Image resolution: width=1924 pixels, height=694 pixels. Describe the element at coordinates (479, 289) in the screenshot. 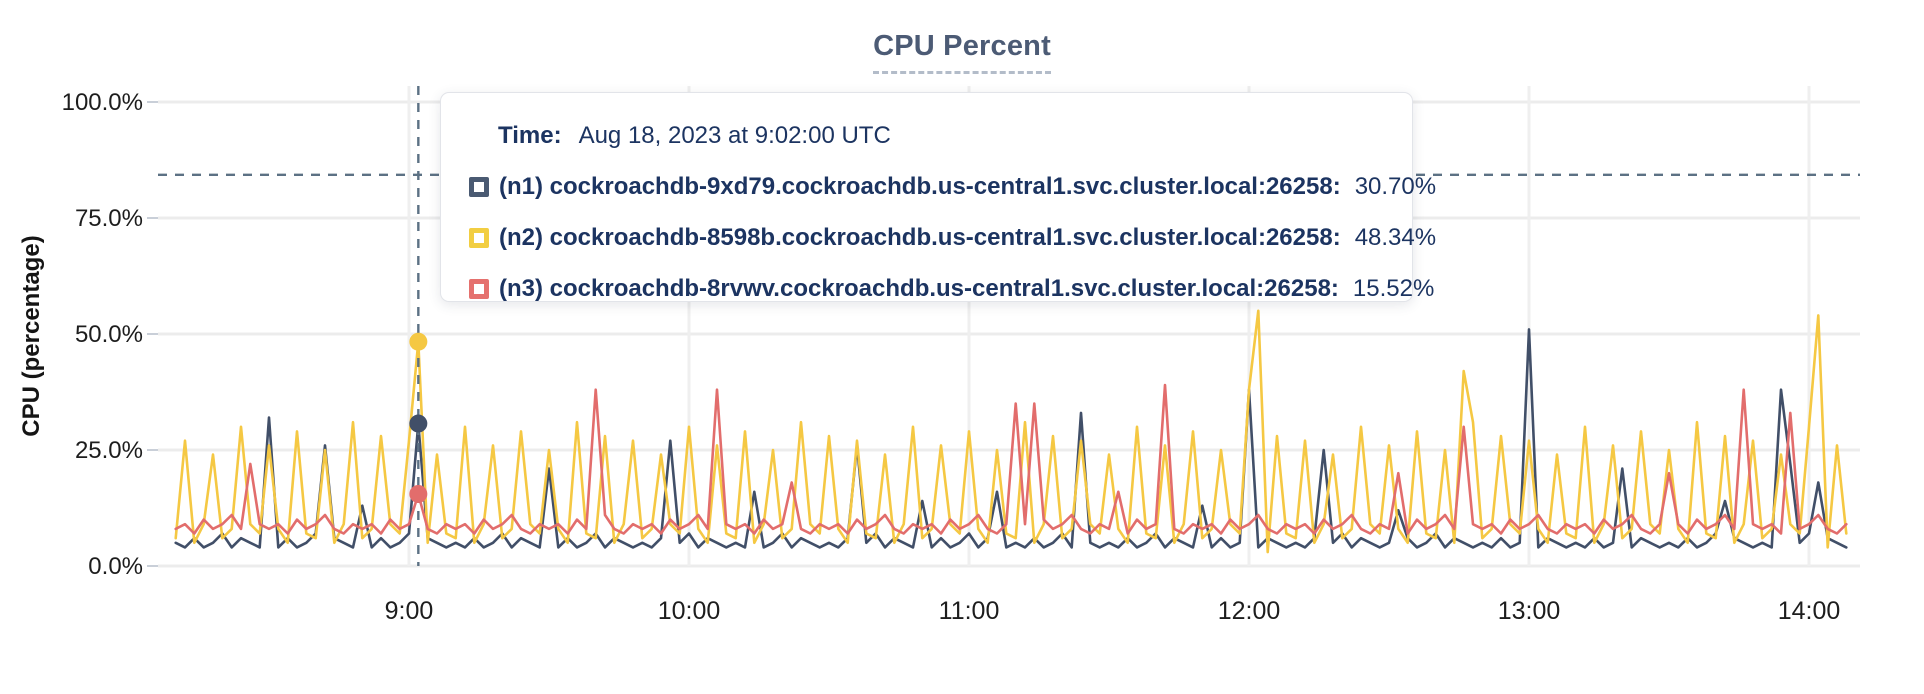

I see `series-n3-swatch-icon` at that location.